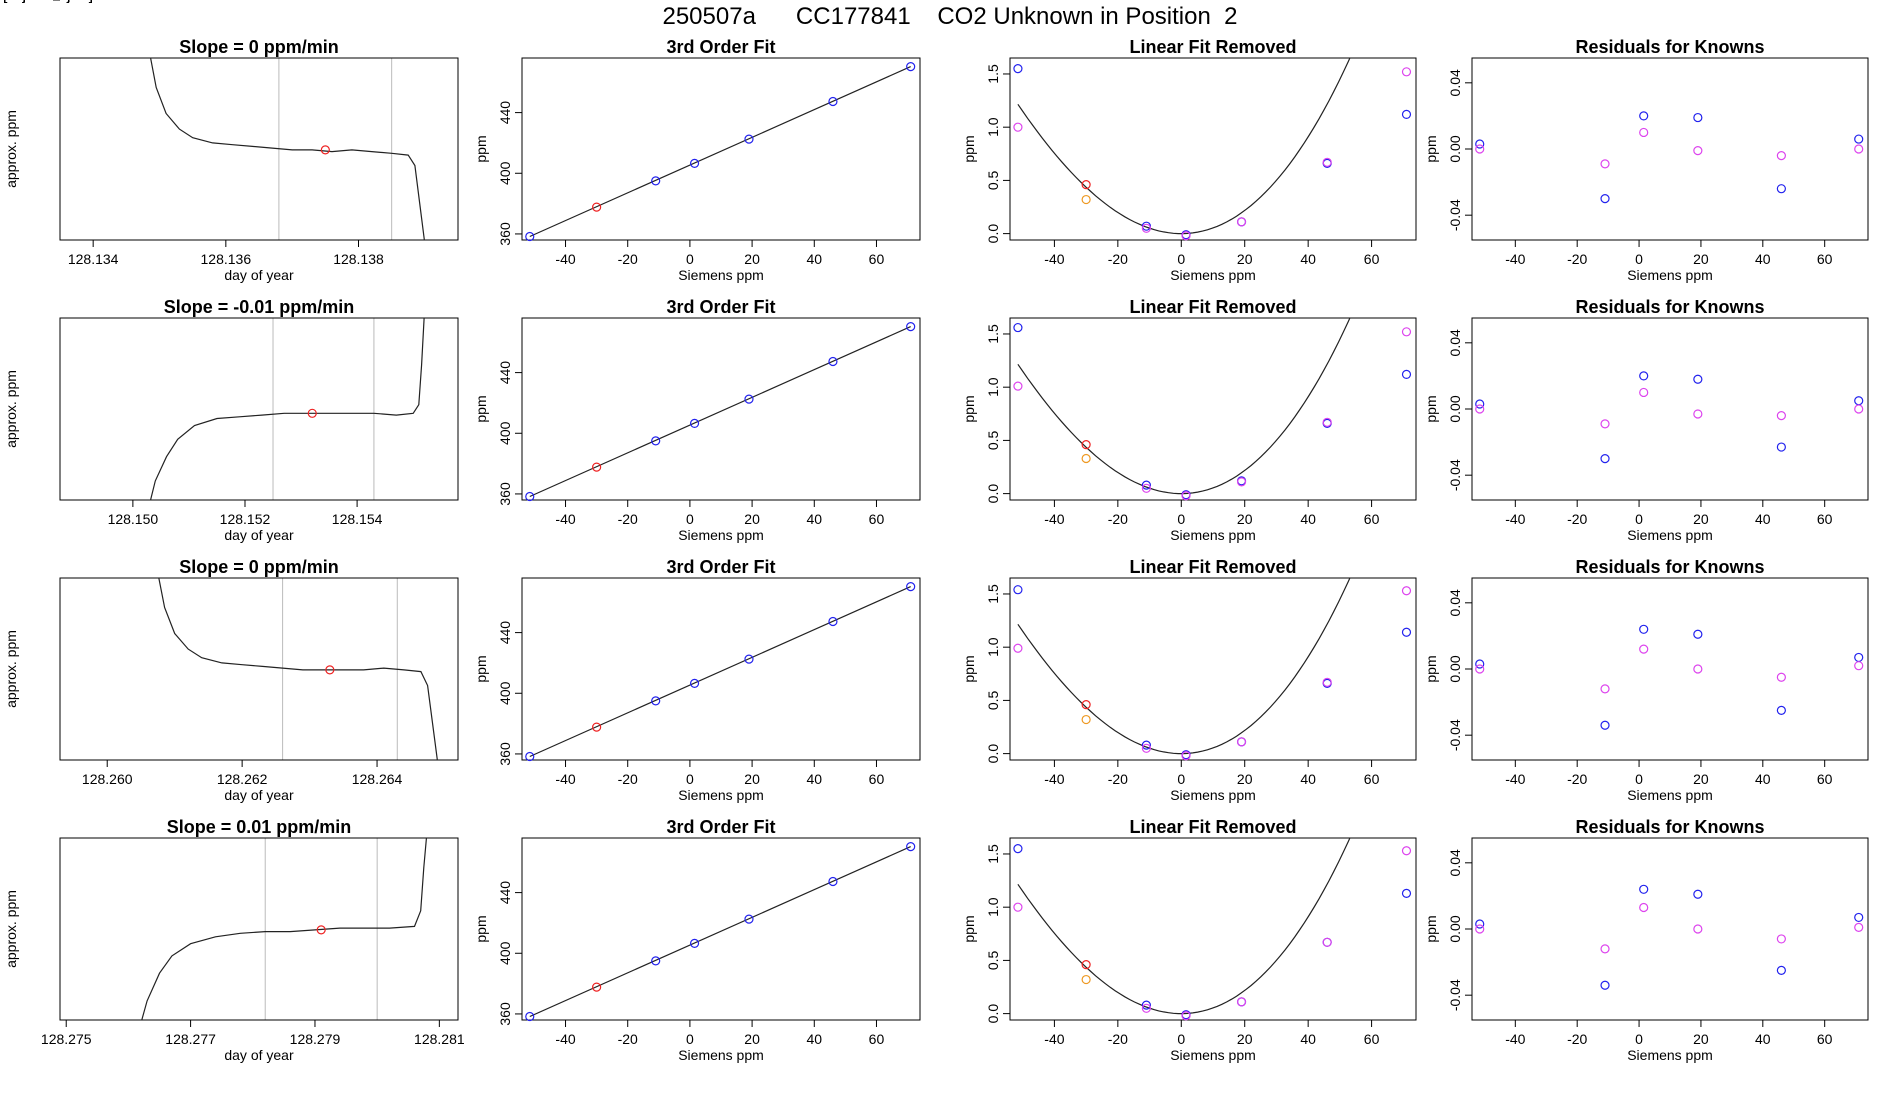 This screenshot has height=1100, width=1900. I want to click on panel-1-3-xlabel: Siemens ppm, so click(1670, 535).